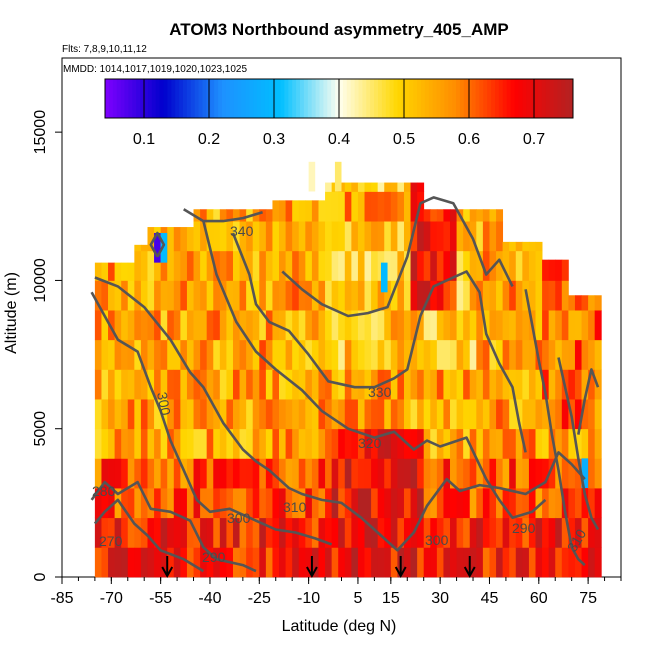 This screenshot has width=650, height=650. I want to click on profile-arrow-head, so click(167, 572).